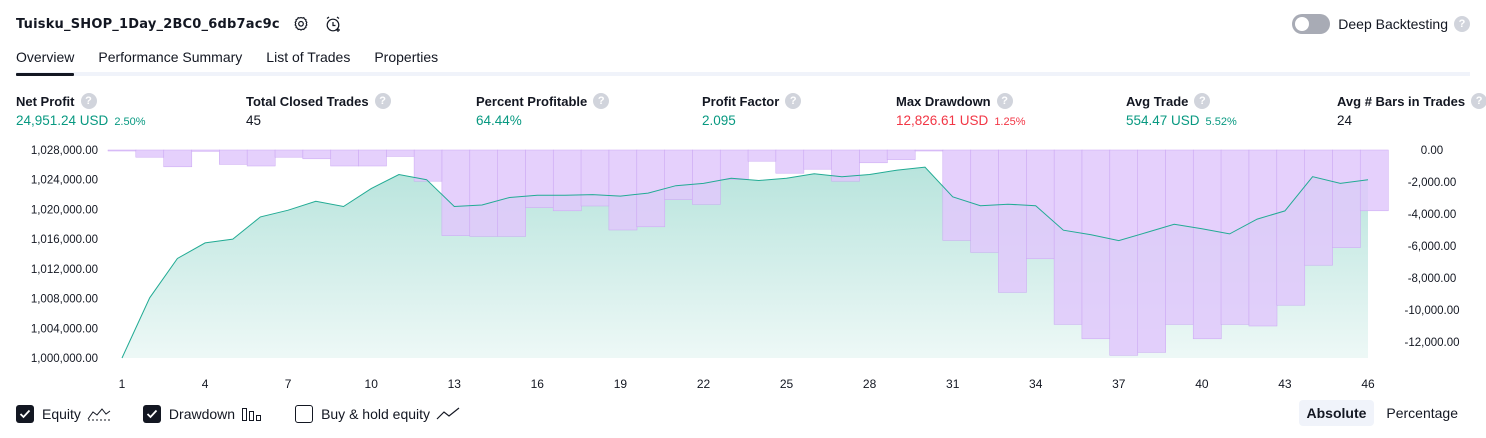 This screenshot has height=438, width=1486. I want to click on legend-drawdown: Drawdown, so click(203, 414).